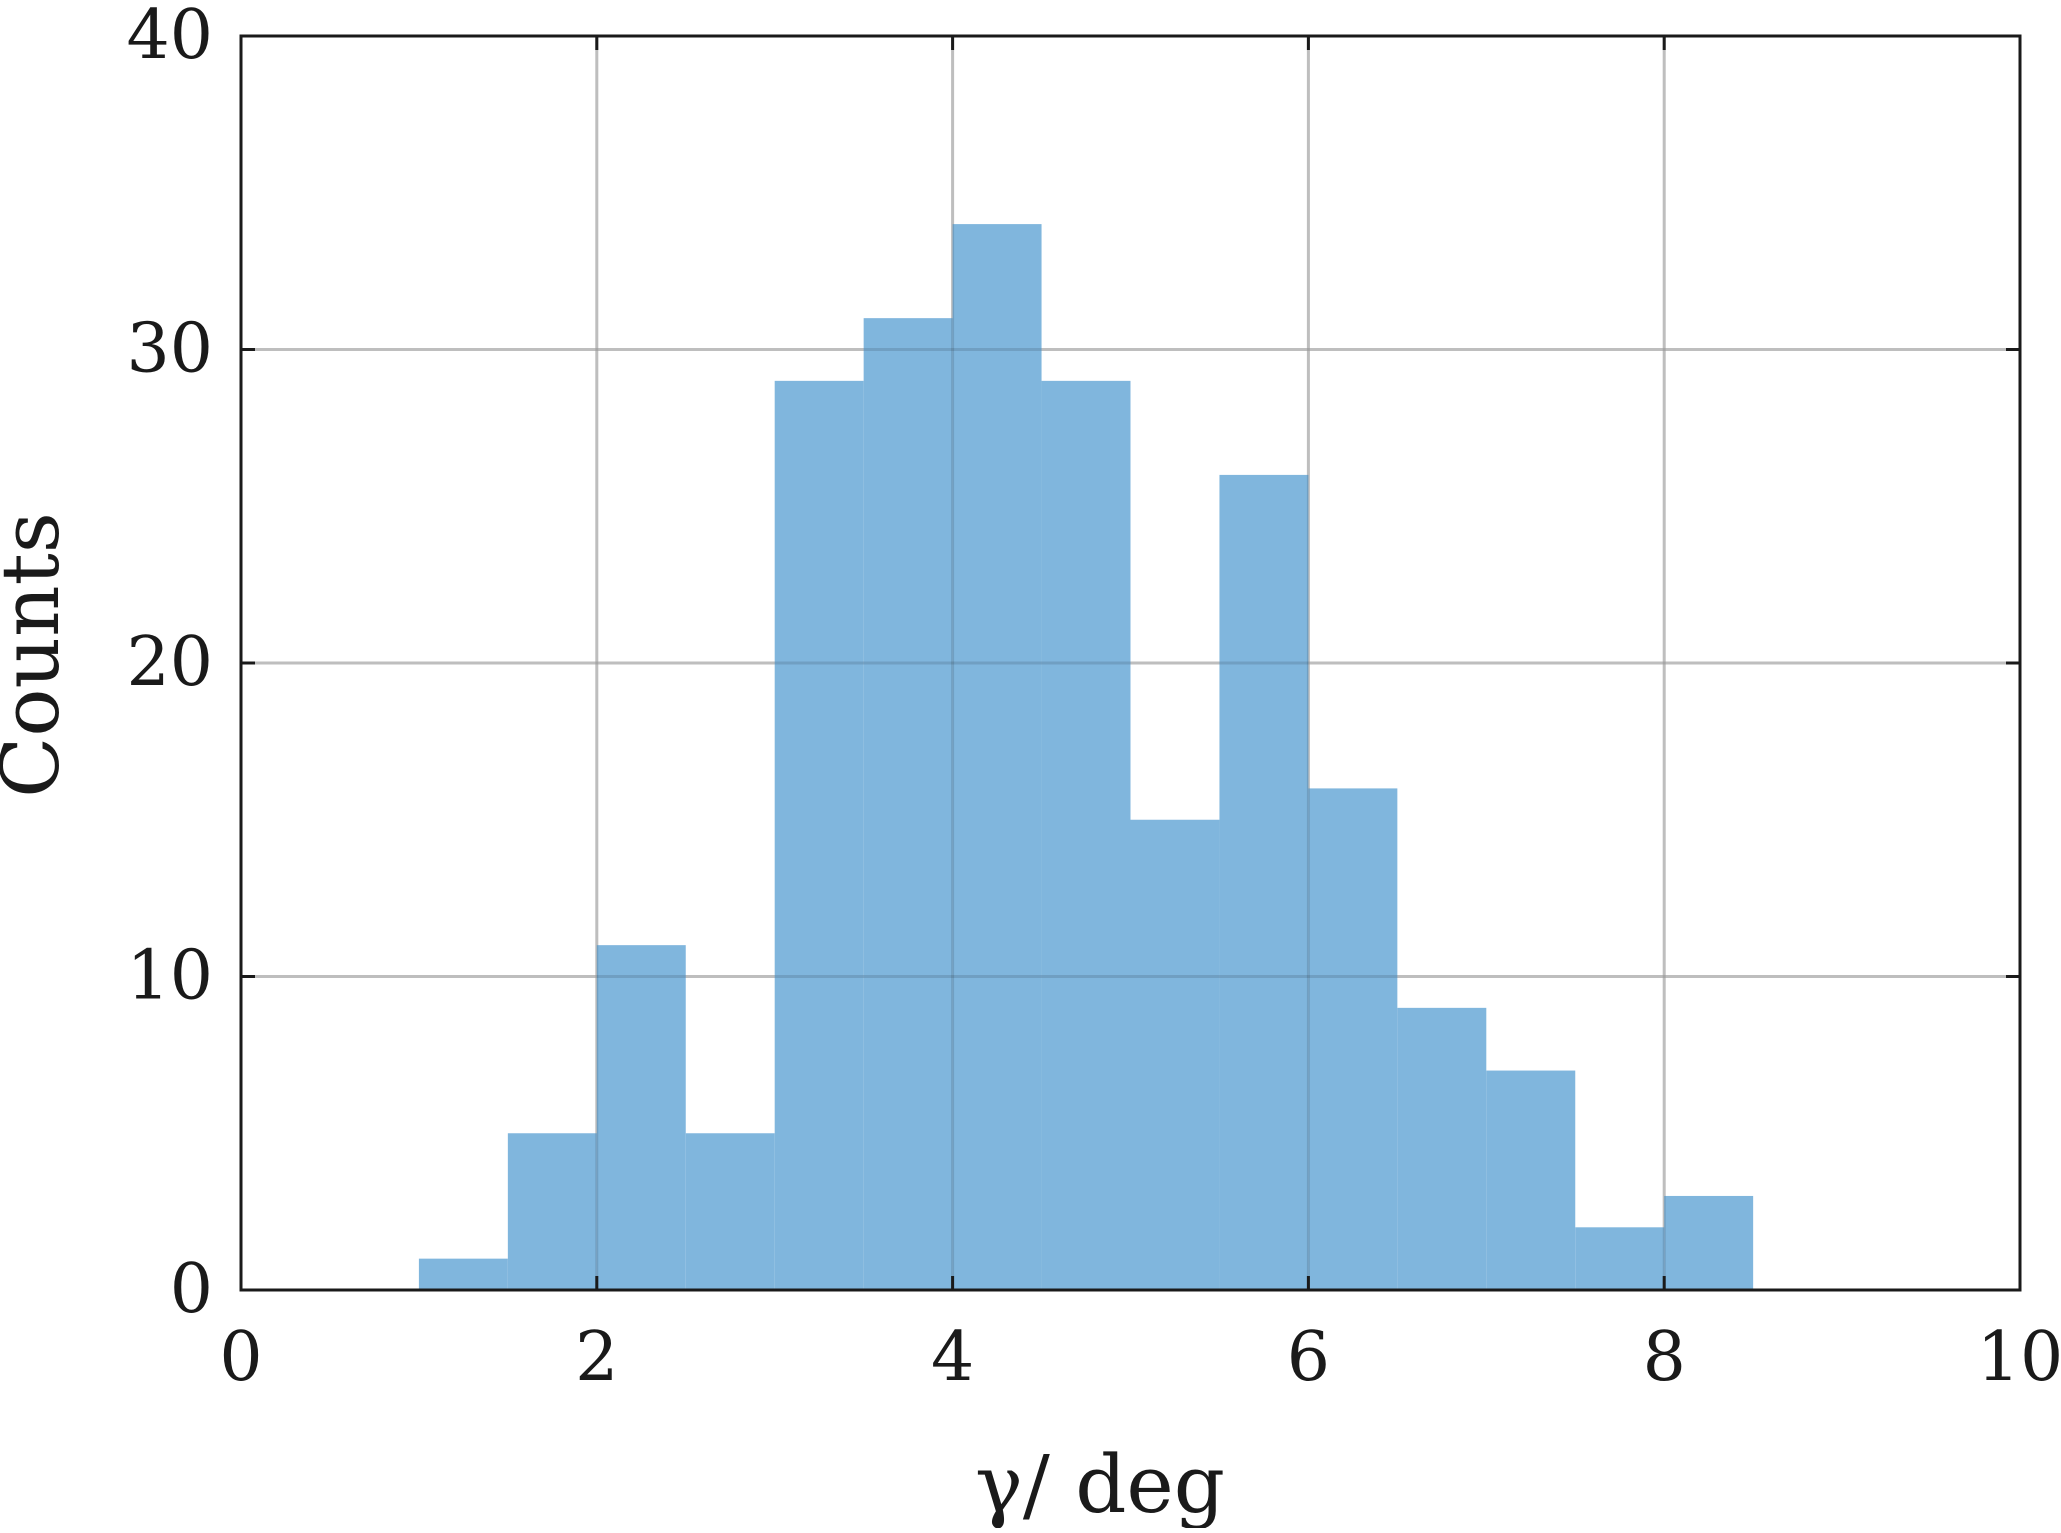 This screenshot has width=2061, height=1533. I want to click on y-tick-label: 10, so click(169, 976).